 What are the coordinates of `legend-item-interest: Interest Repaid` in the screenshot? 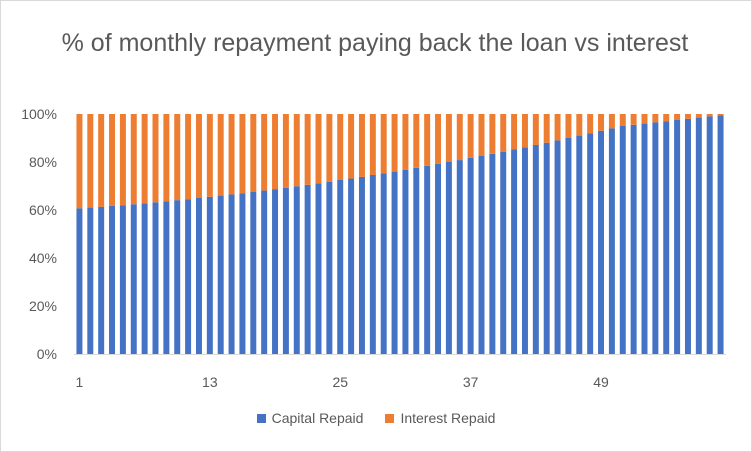 It's located at (440, 418).